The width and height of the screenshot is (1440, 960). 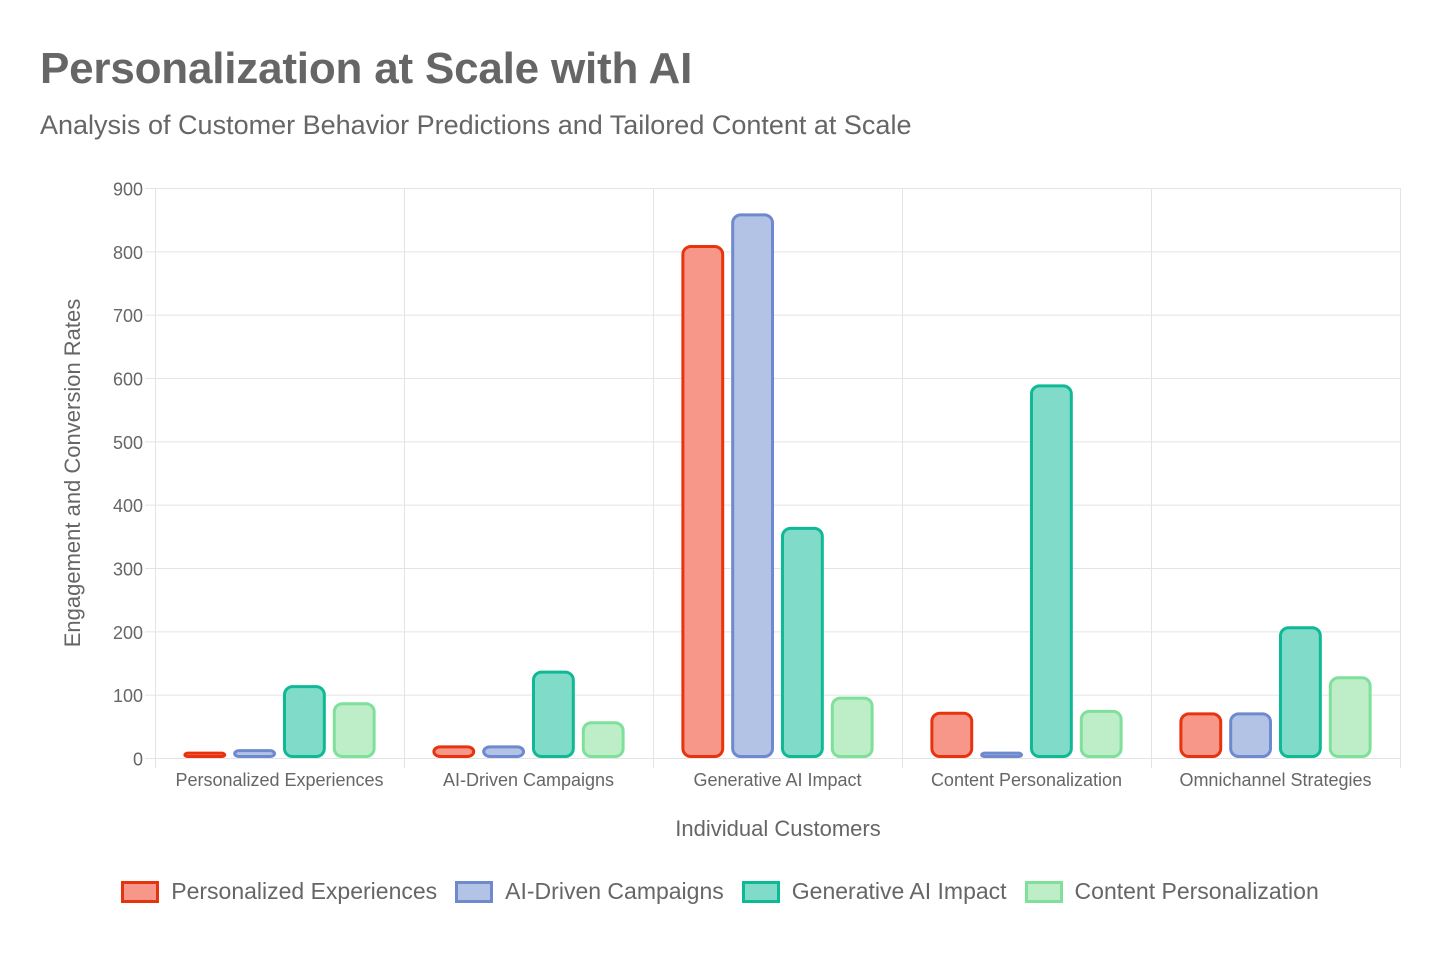 I want to click on legend-item-generative-ai-impact: Generative AI Impact, so click(x=874, y=891).